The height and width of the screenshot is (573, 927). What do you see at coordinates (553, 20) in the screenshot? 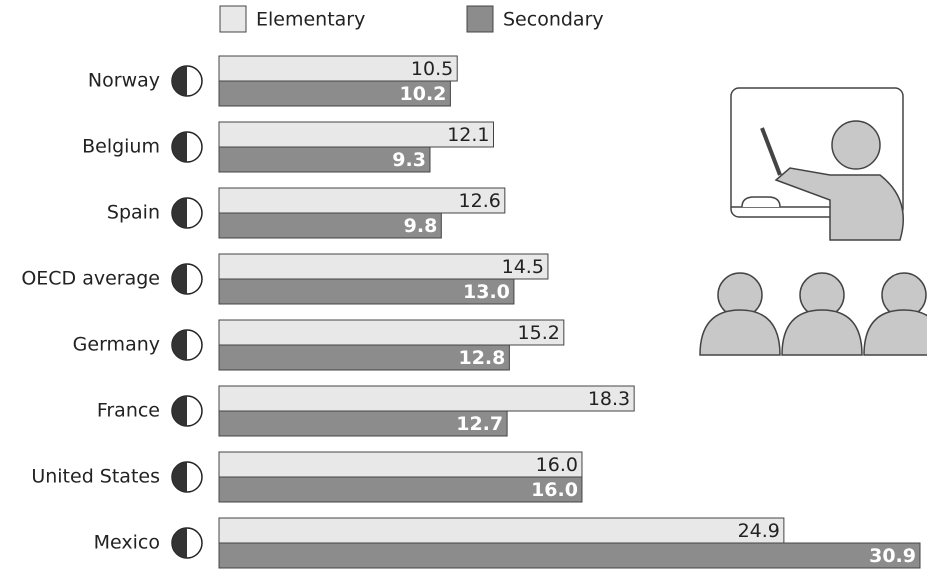
I see `legend-label: Secondary` at bounding box center [553, 20].